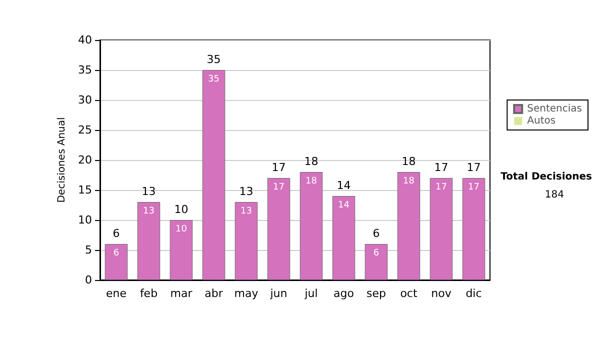  I want to click on y-tick-label: 5, so click(88, 250).